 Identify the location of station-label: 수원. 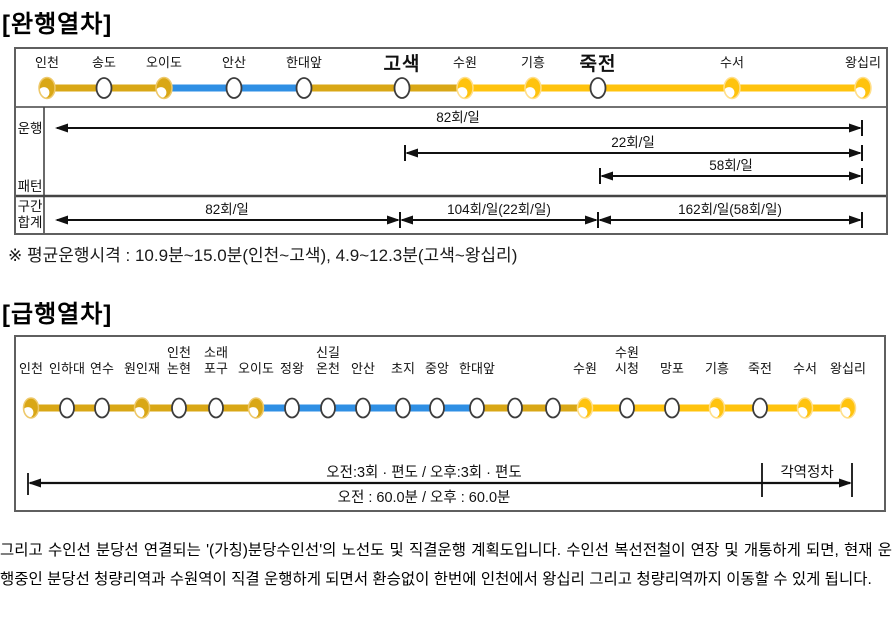
(465, 62).